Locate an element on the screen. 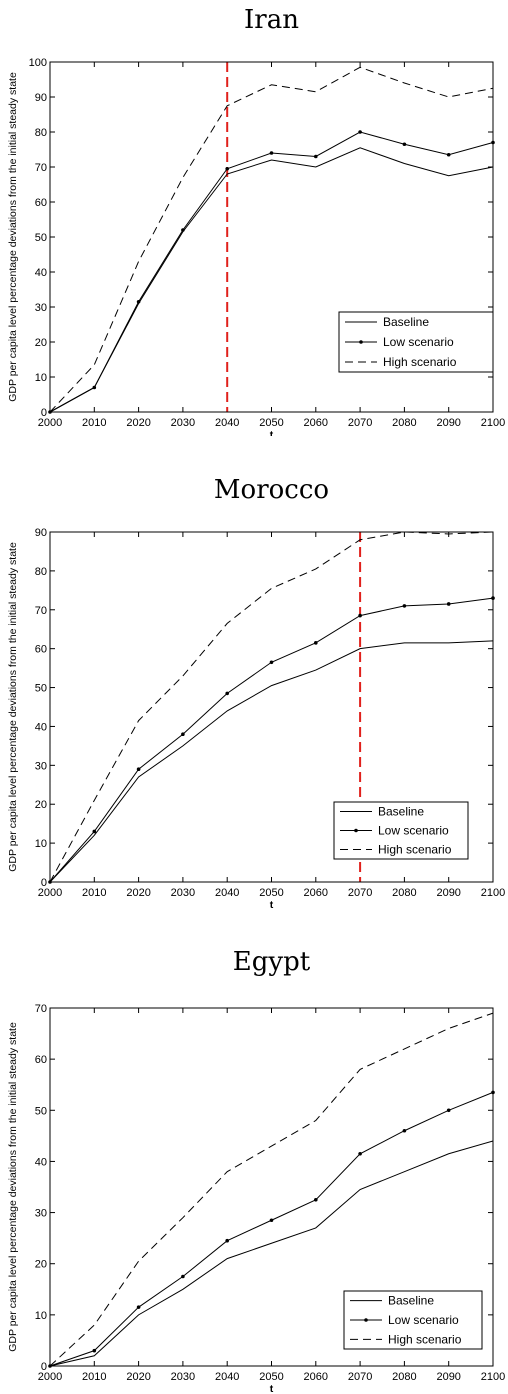  y-tick-label: 80 is located at coordinates (41, 133).